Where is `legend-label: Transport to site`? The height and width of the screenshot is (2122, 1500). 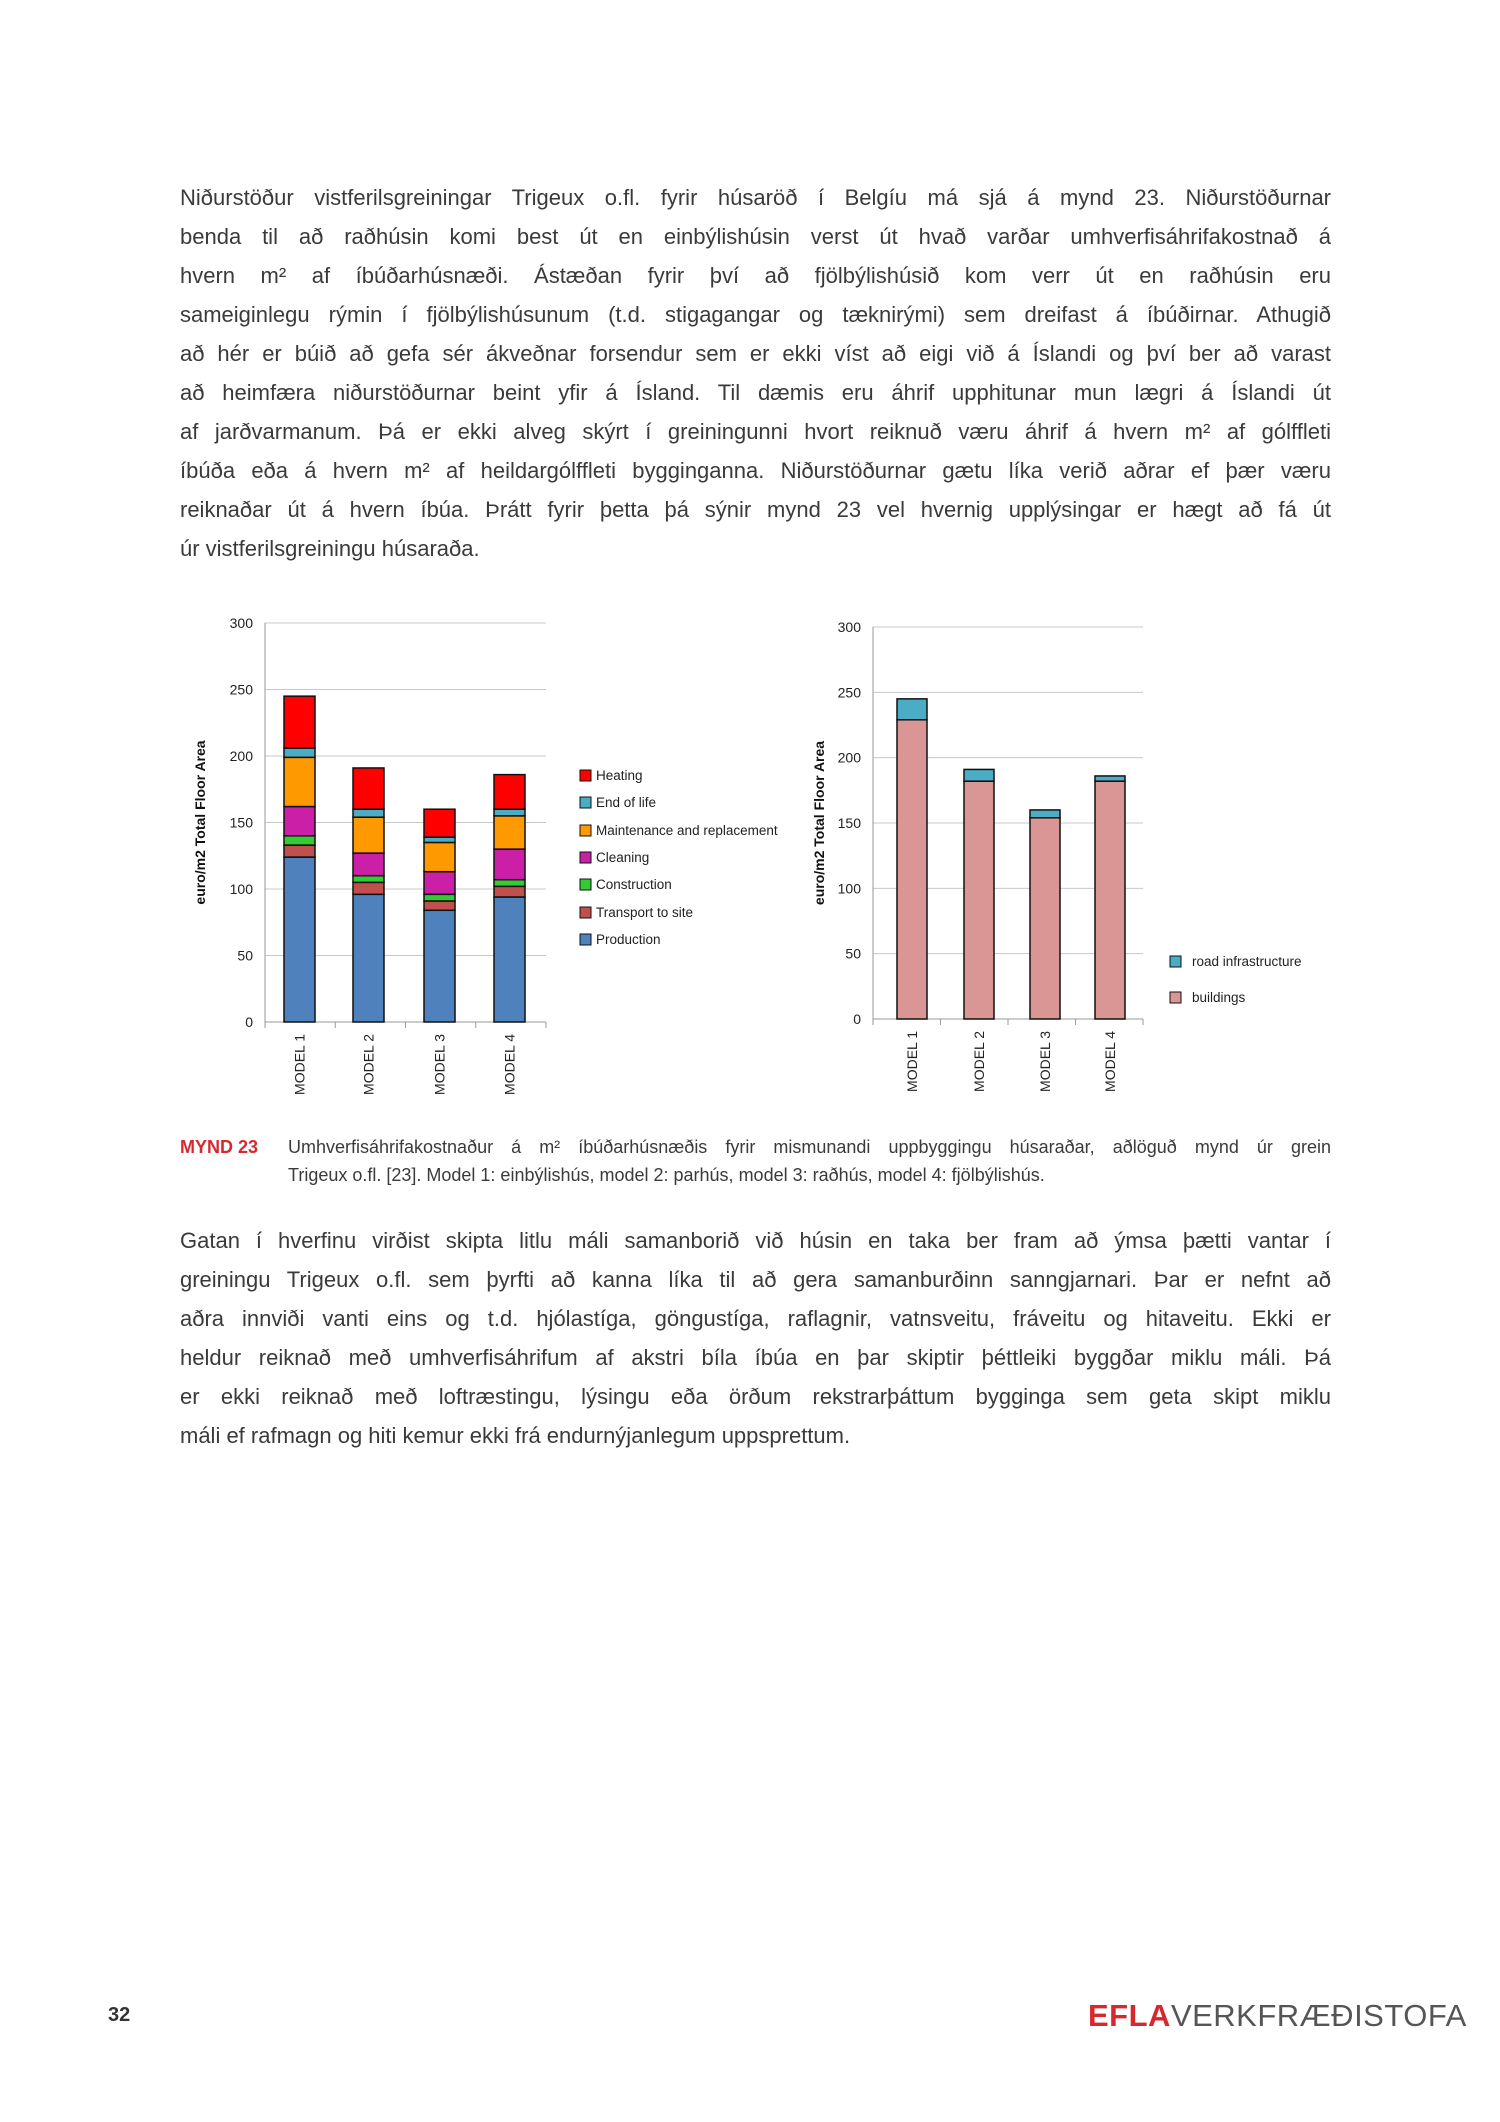 legend-label: Transport to site is located at coordinates (644, 912).